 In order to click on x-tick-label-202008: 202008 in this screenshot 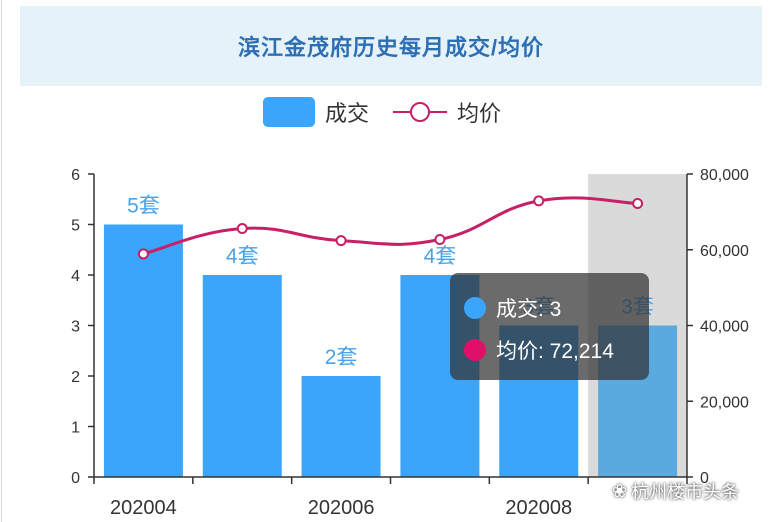, I will do `click(538, 508)`.